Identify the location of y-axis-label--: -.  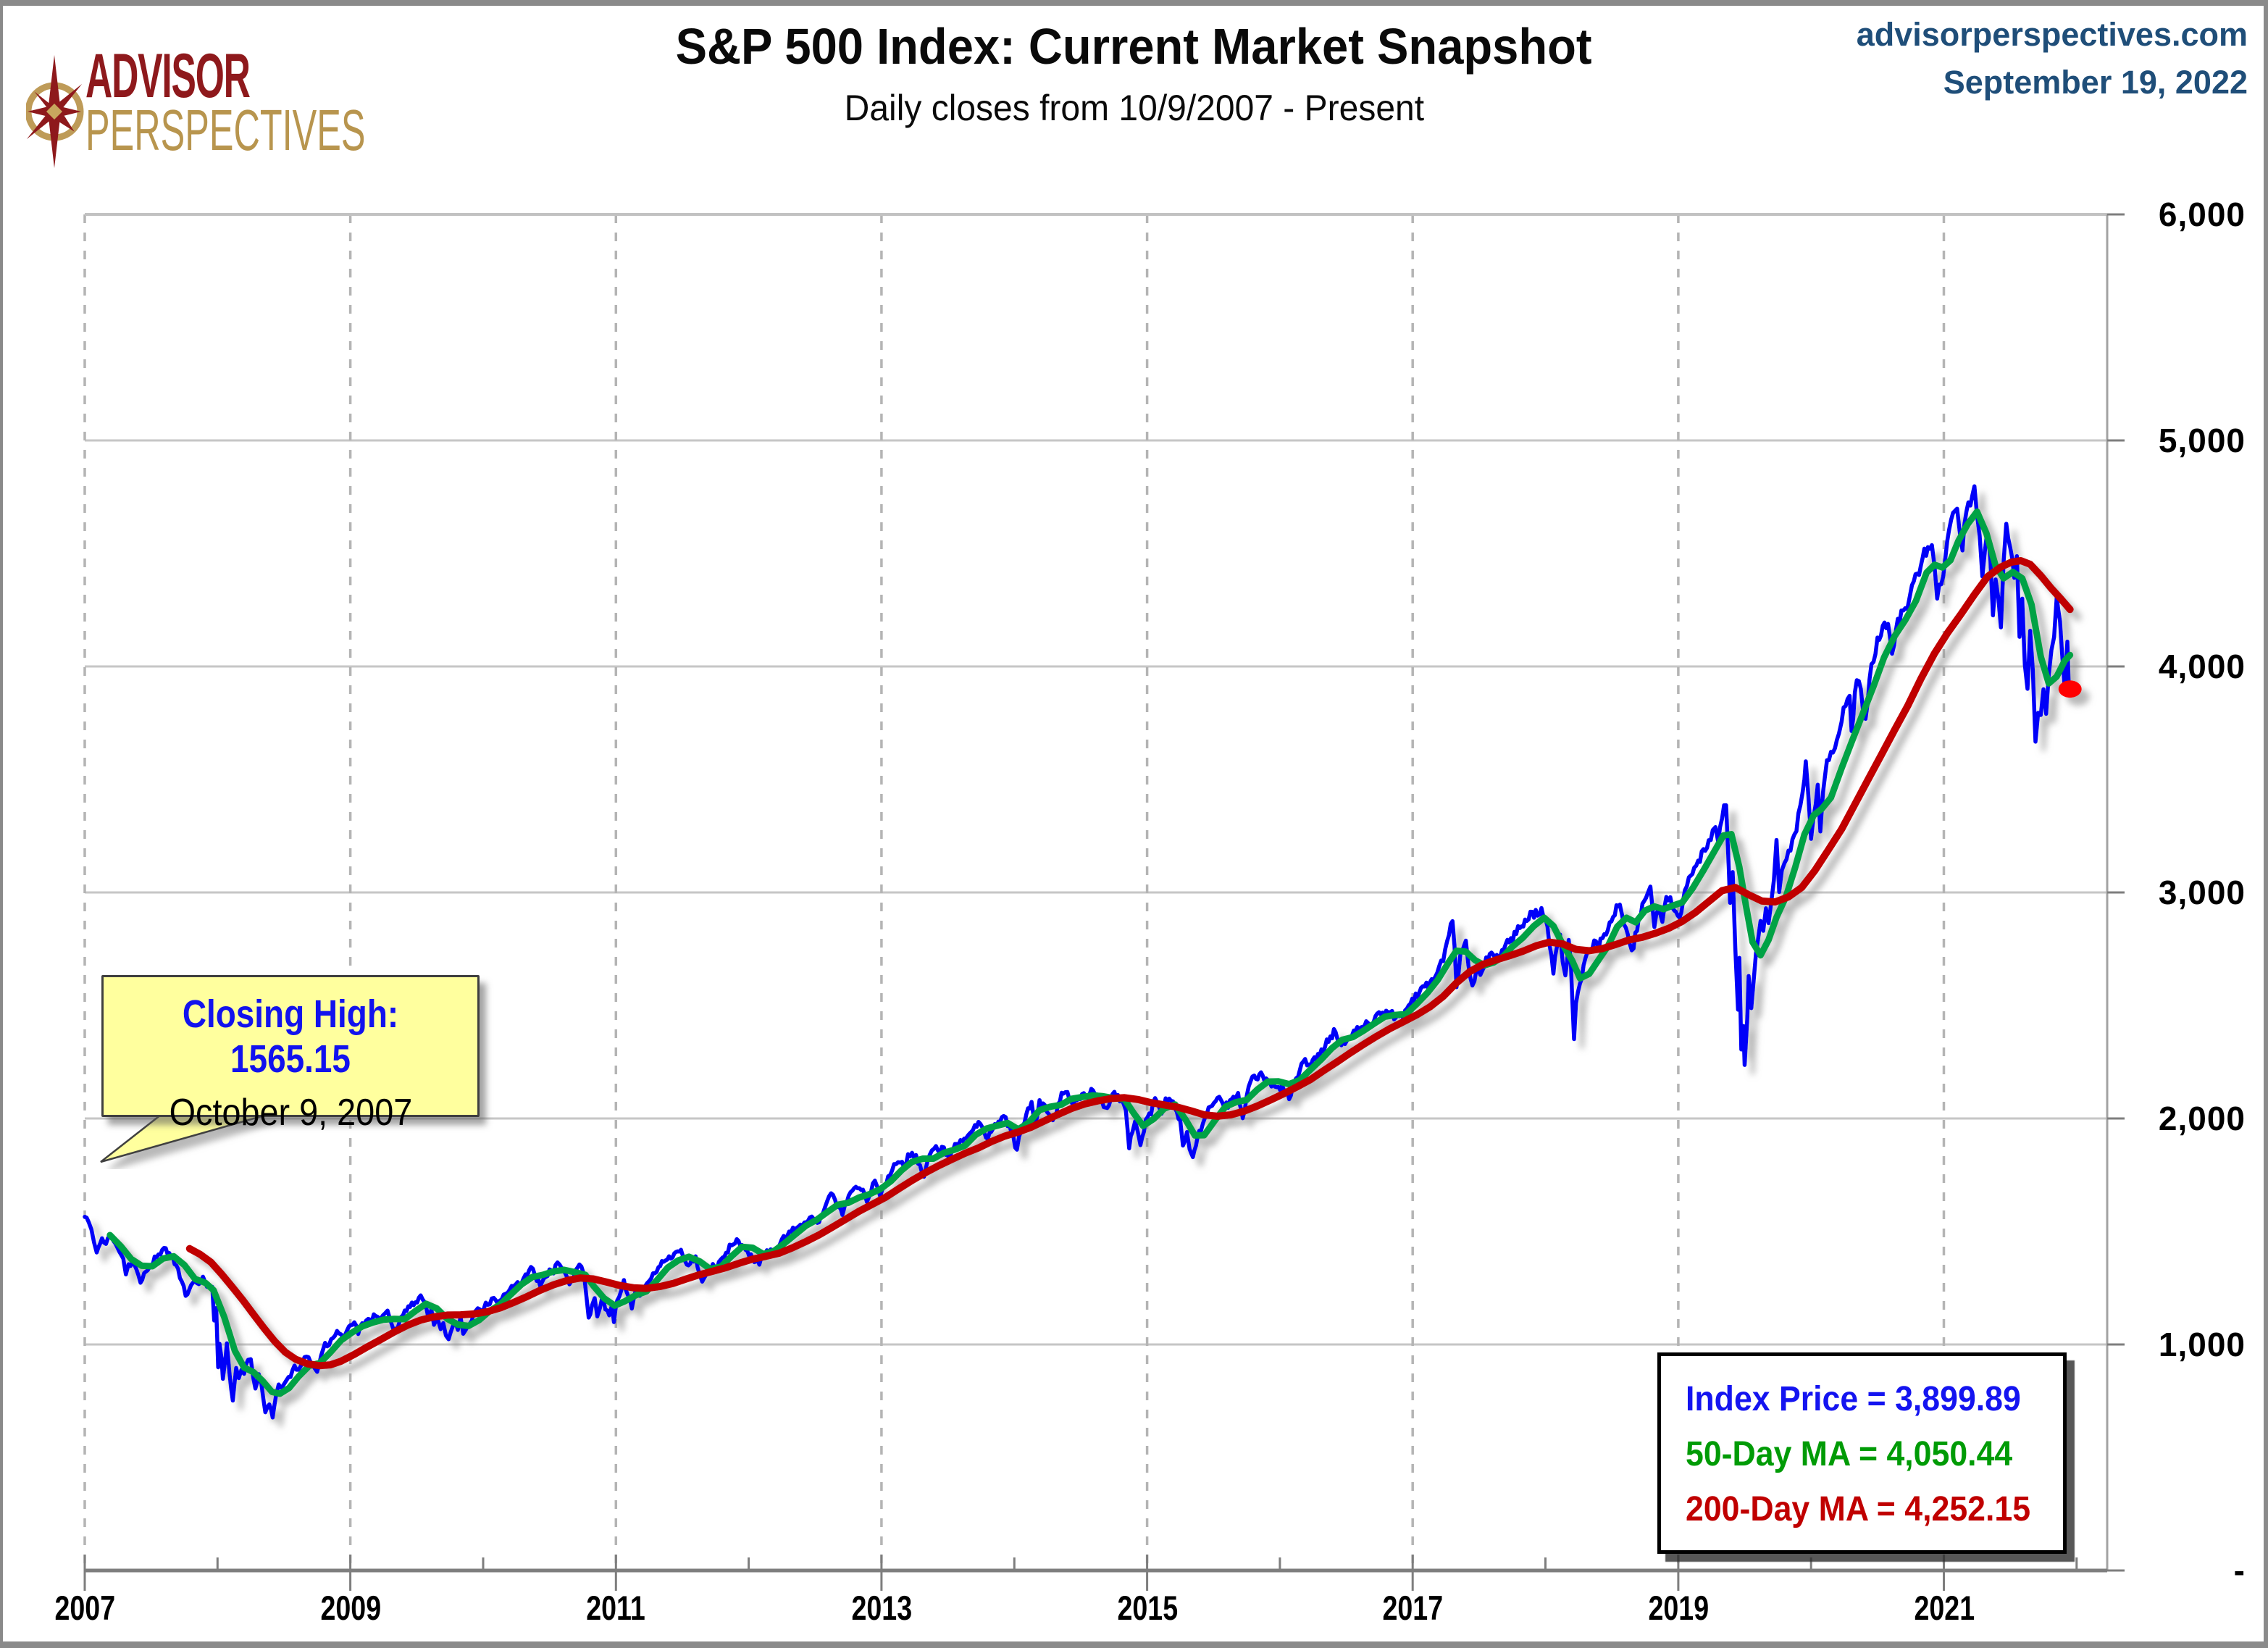
(2239, 1570).